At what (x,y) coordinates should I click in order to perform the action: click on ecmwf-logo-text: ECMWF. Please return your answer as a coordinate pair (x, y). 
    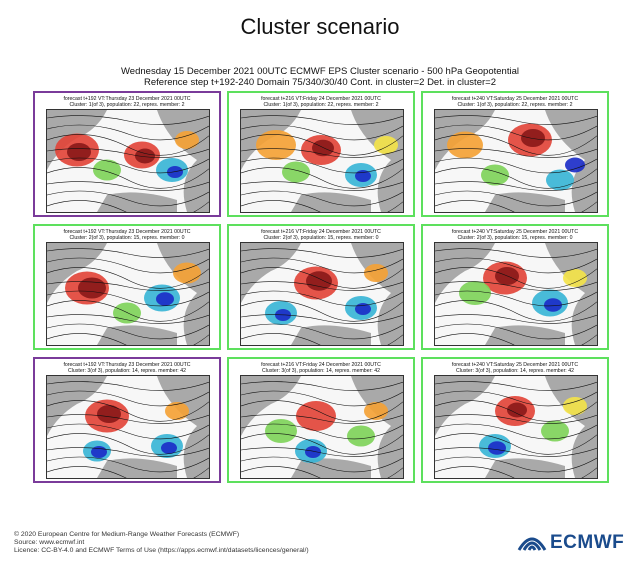
    Looking at the image, I should click on (587, 542).